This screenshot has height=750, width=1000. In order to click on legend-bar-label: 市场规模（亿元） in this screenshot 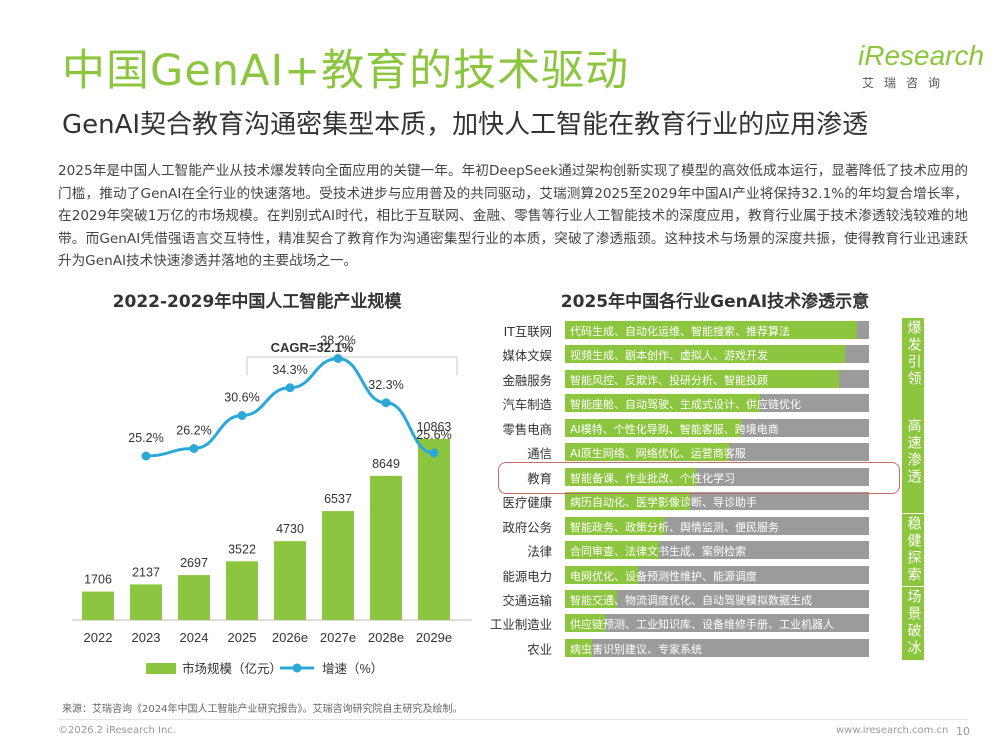, I will do `click(232, 668)`.